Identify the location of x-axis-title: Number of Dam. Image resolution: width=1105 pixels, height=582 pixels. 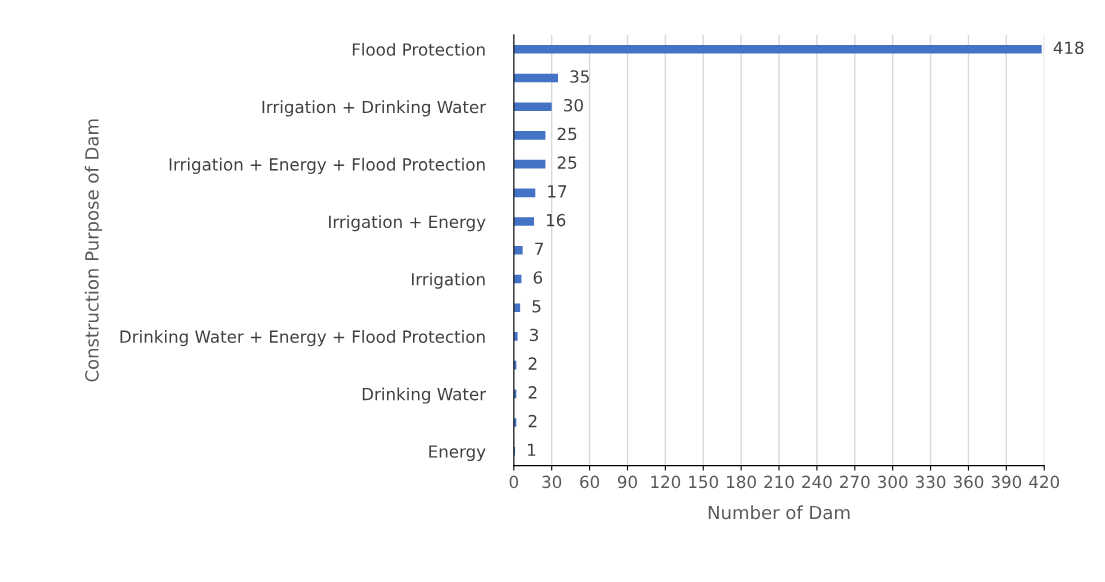
(779, 512).